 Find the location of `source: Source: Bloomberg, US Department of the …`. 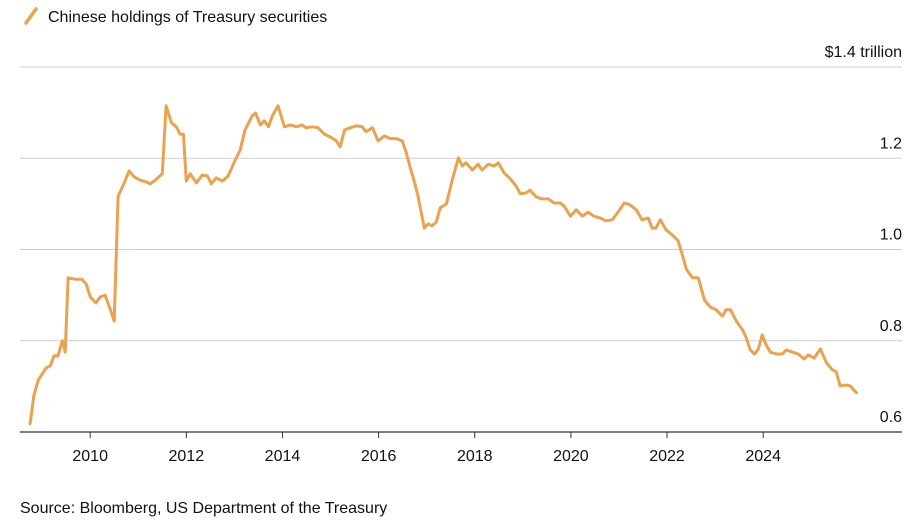

source: Source: Bloomberg, US Department of the … is located at coordinates (203, 508).